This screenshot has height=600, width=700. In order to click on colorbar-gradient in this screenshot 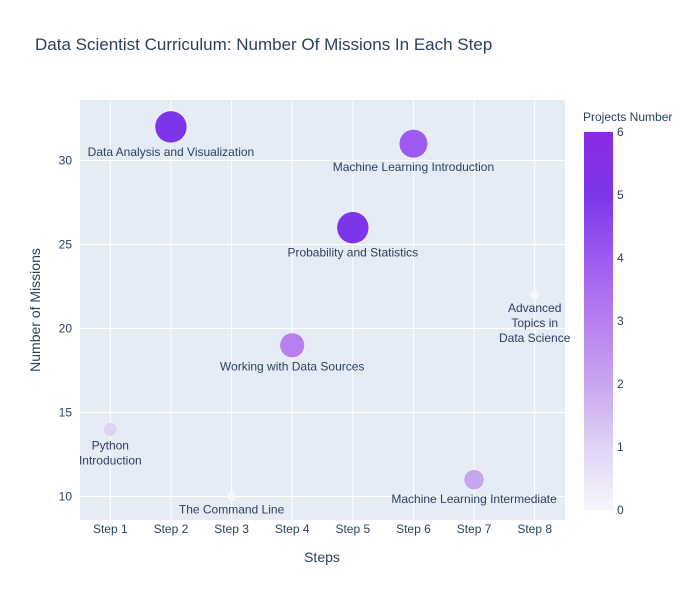, I will do `click(598, 321)`.